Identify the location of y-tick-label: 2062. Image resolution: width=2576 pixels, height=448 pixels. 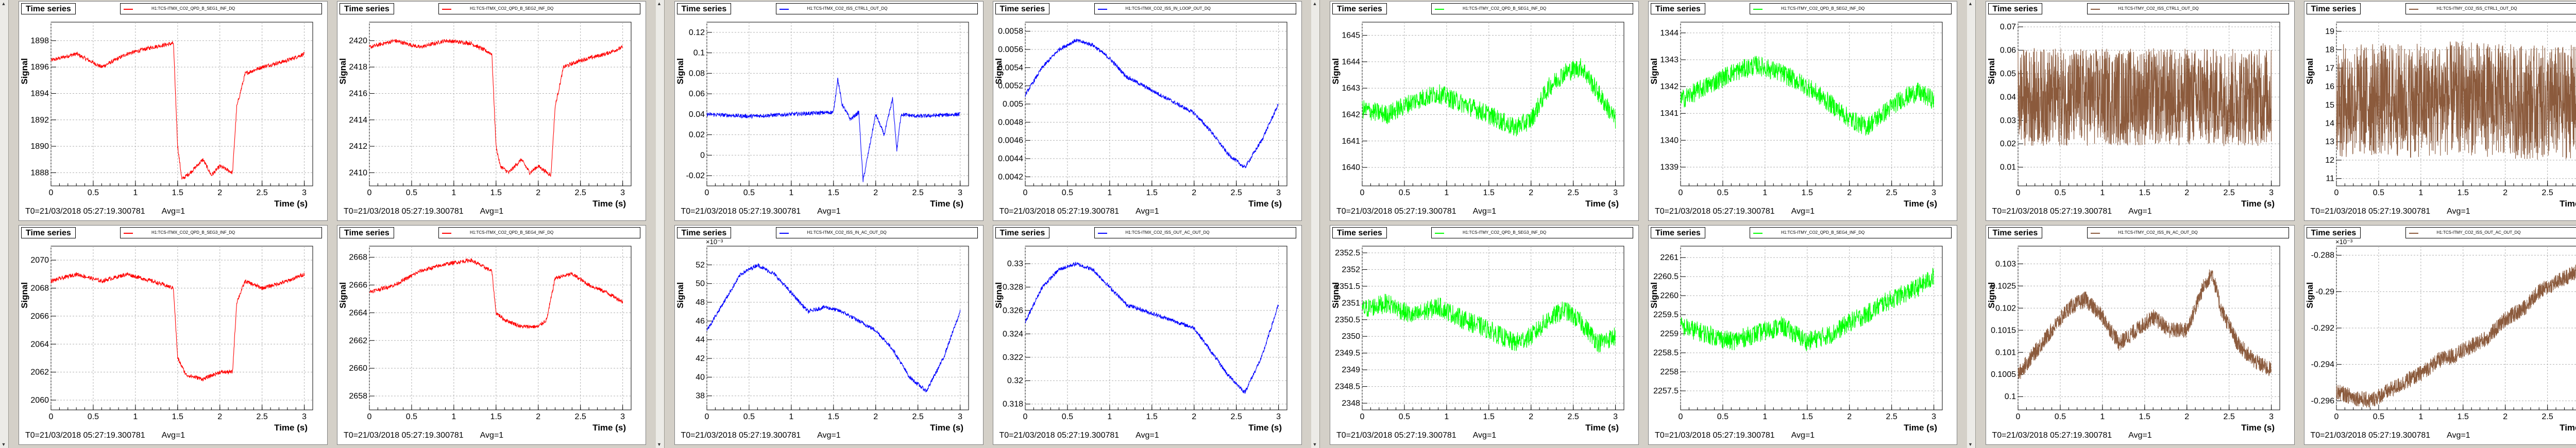
(39, 372).